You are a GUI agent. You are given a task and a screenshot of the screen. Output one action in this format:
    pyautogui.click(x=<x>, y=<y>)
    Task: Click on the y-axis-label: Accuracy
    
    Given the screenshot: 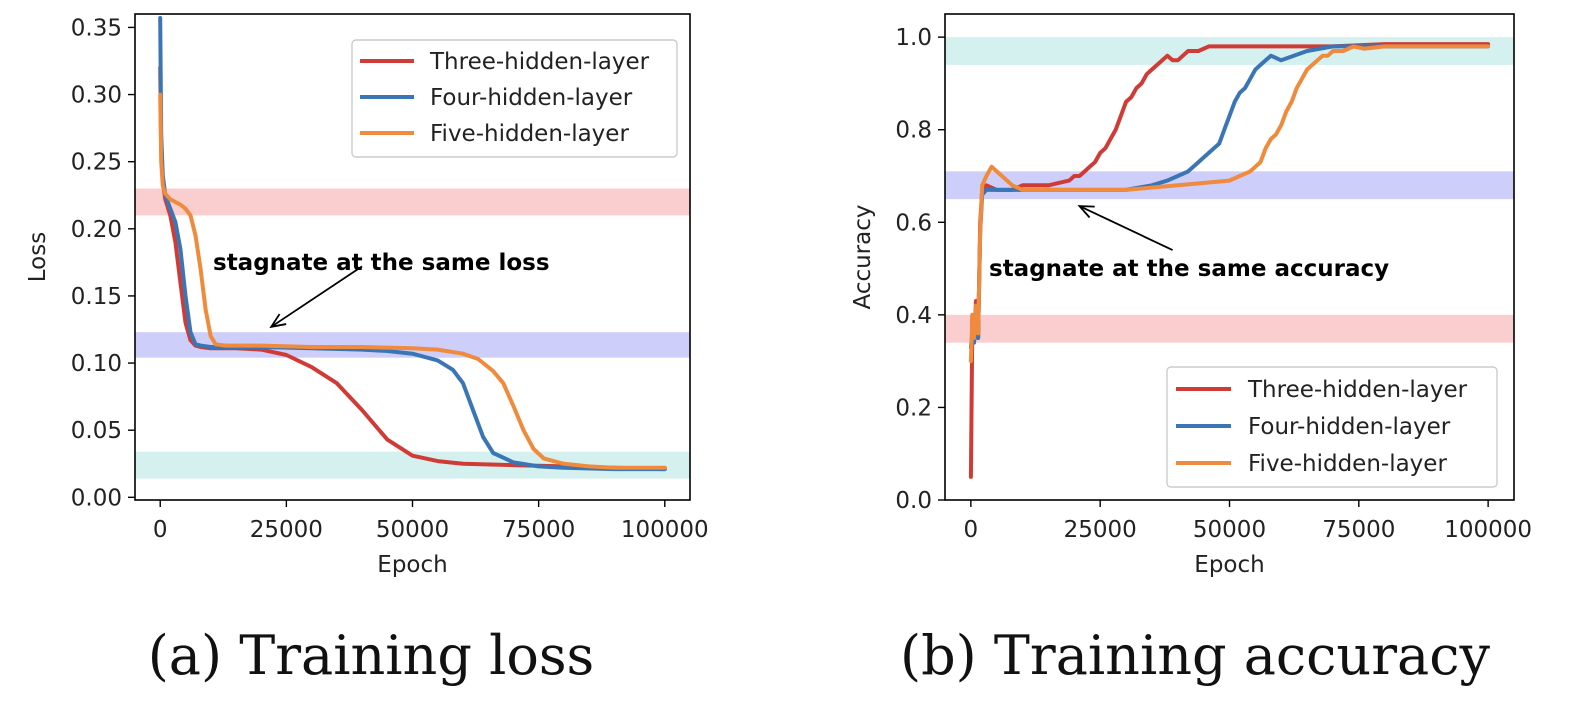 What is the action you would take?
    pyautogui.click(x=863, y=256)
    